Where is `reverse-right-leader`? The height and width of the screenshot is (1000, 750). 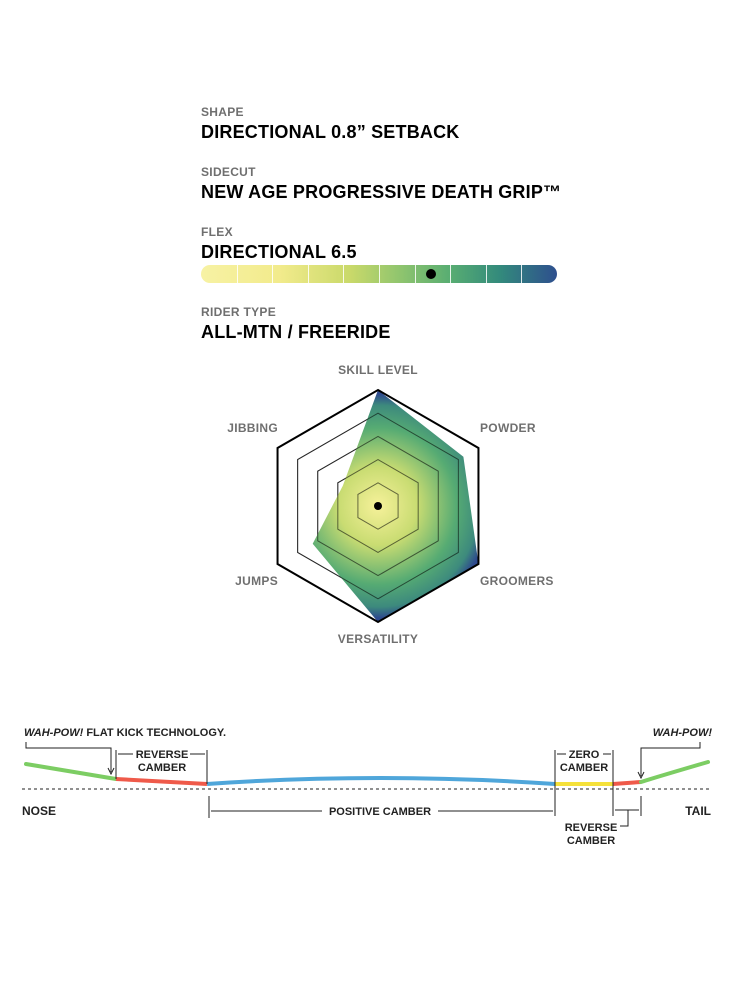 reverse-right-leader is located at coordinates (624, 818).